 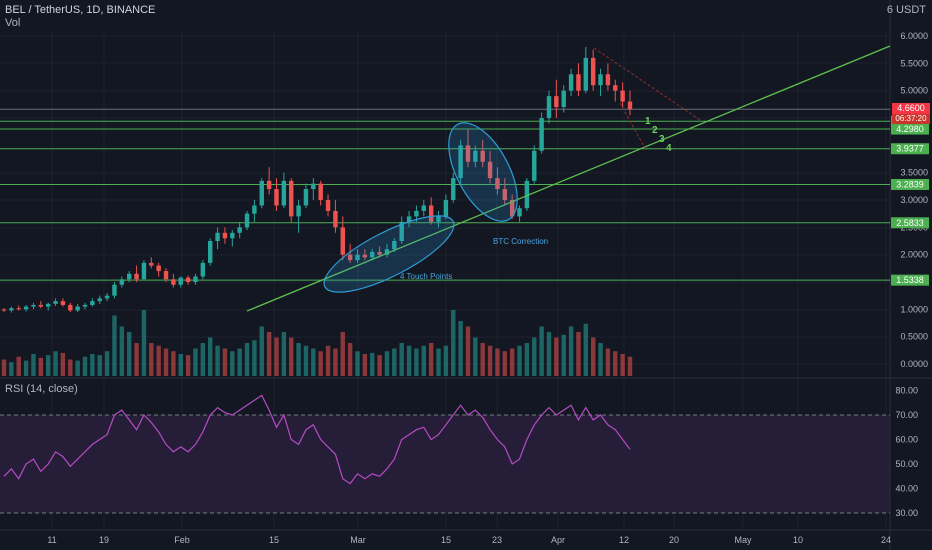 What do you see at coordinates (41, 389) in the screenshot?
I see `rsi-legend: RSI (14, close)` at bounding box center [41, 389].